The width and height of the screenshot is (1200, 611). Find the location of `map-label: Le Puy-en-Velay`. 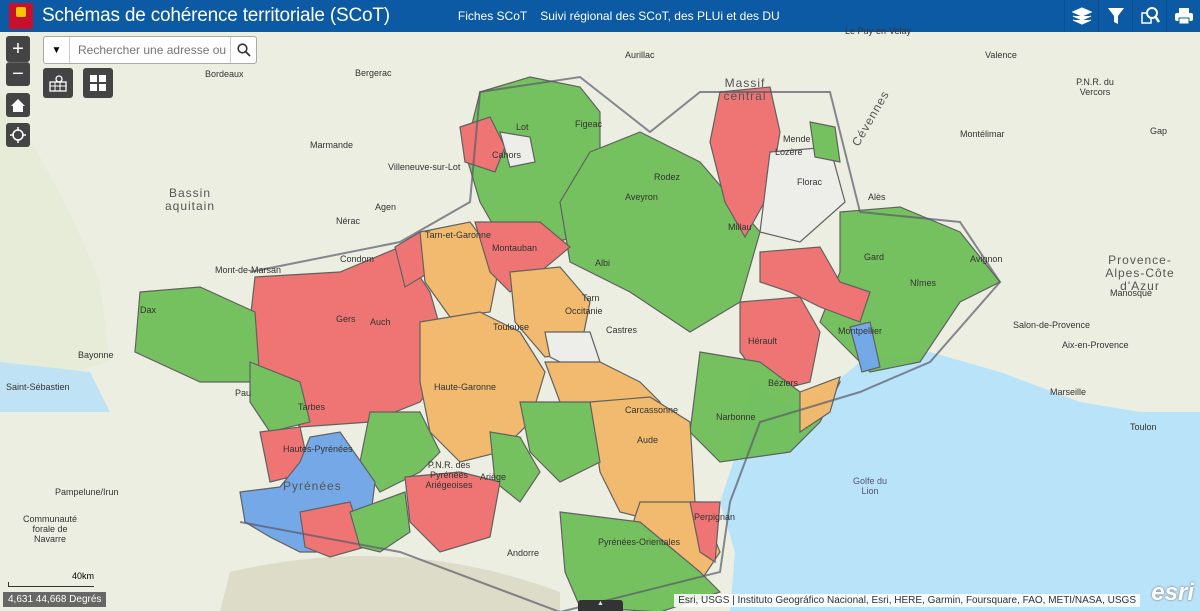

map-label: Le Puy-en-Velay is located at coordinates (878, 31).